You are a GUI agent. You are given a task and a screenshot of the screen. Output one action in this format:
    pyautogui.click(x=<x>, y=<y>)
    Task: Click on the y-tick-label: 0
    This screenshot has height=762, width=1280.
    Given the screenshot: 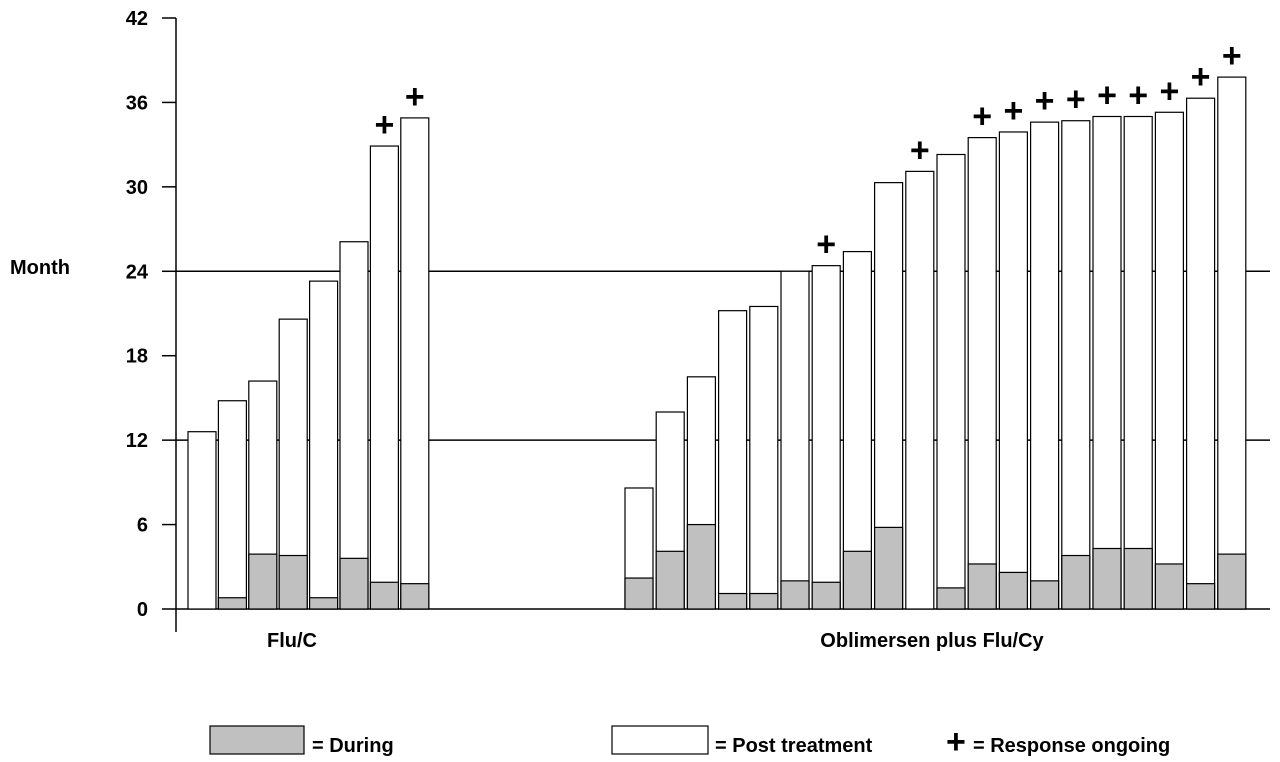 What is the action you would take?
    pyautogui.click(x=142, y=610)
    